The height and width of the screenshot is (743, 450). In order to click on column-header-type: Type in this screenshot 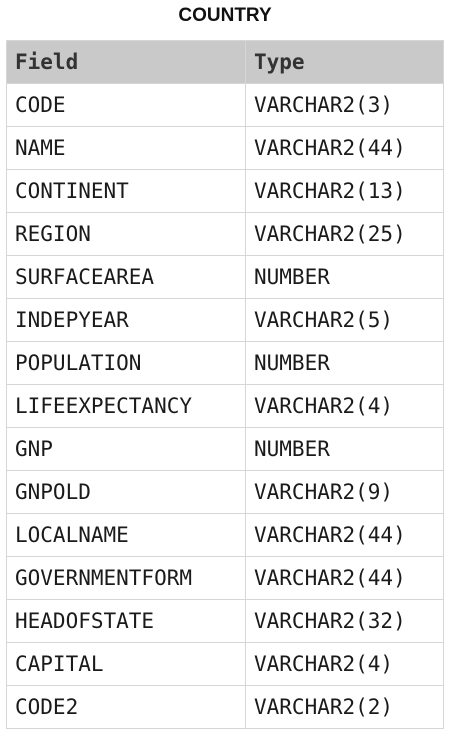, I will do `click(344, 62)`.